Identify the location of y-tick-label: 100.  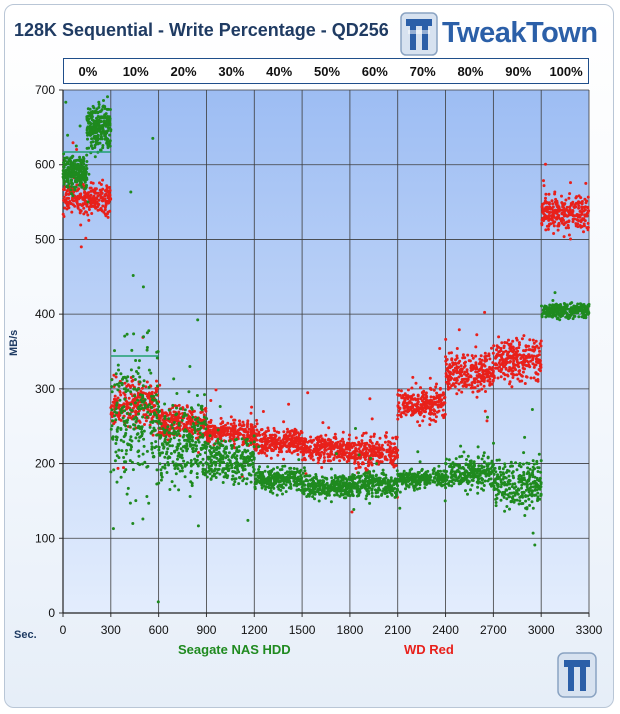
(45, 538).